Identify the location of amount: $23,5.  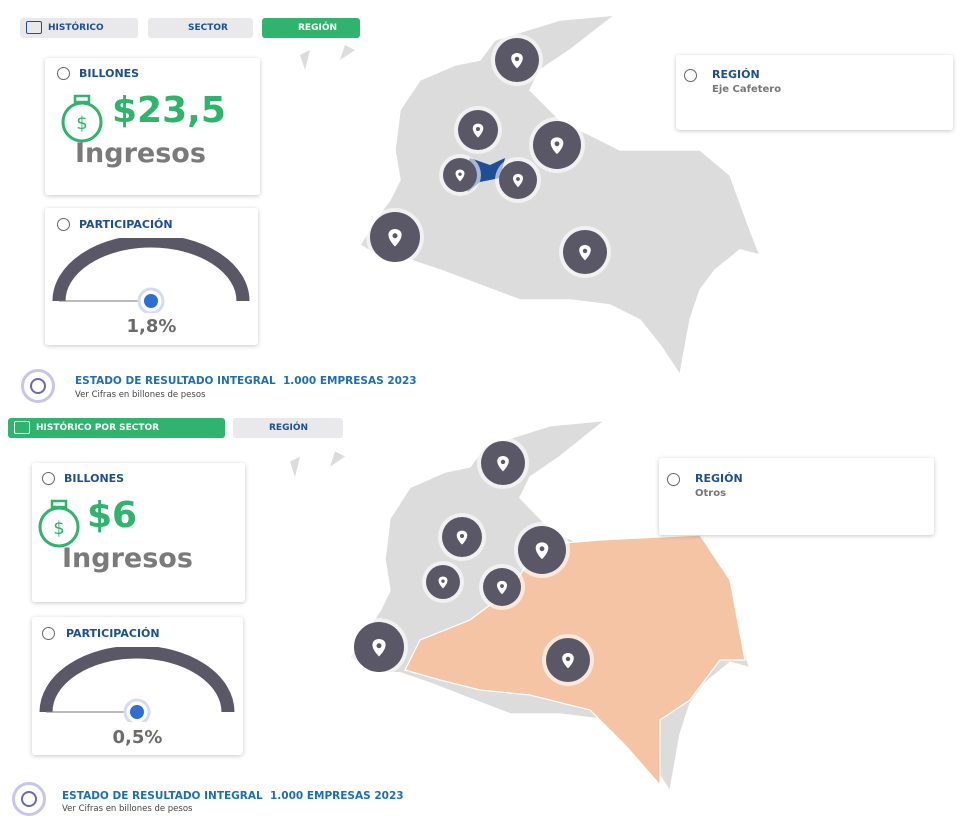
(169, 110).